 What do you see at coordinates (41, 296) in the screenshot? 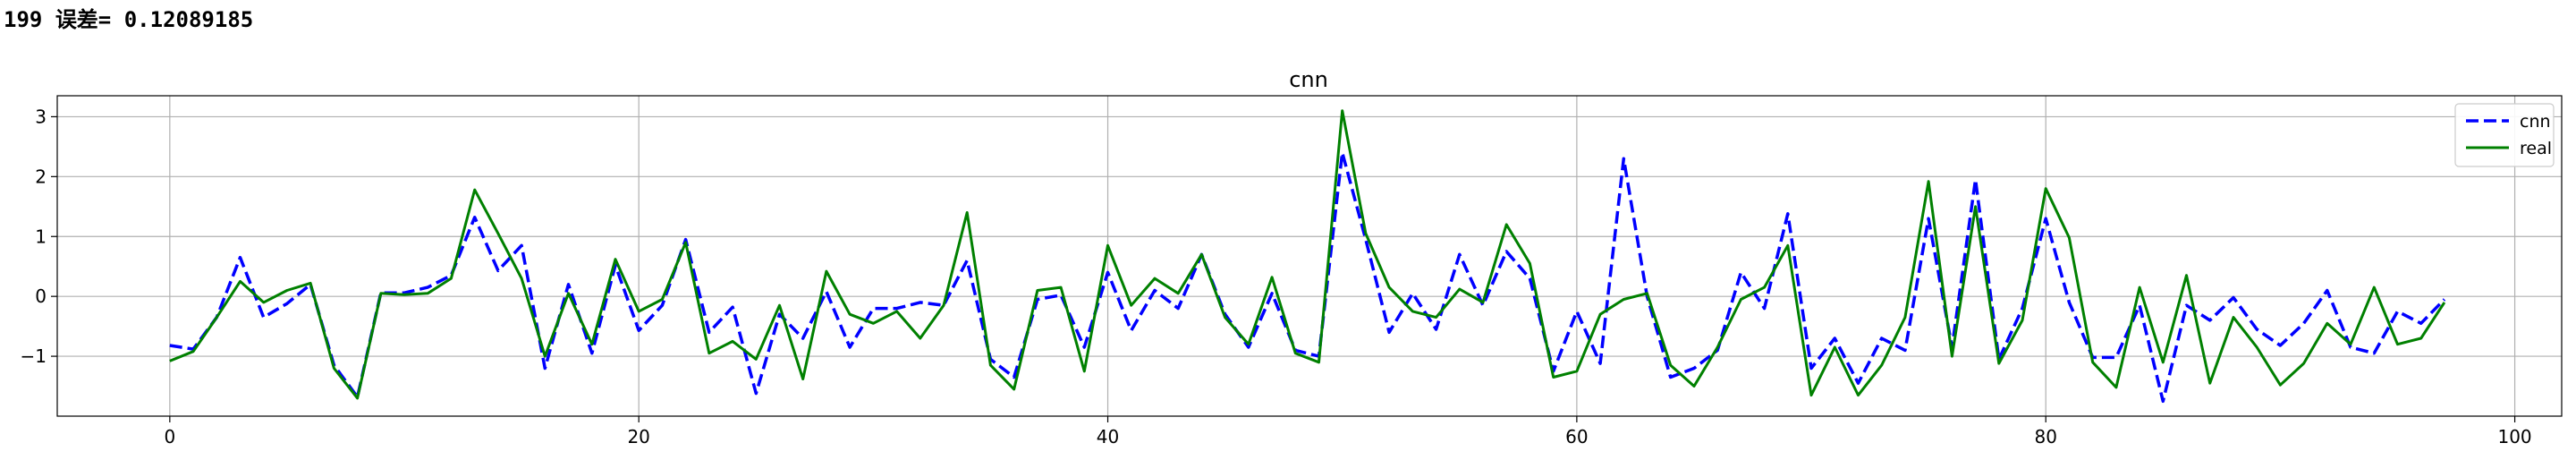
I see `y-tick-label-0: 0` at bounding box center [41, 296].